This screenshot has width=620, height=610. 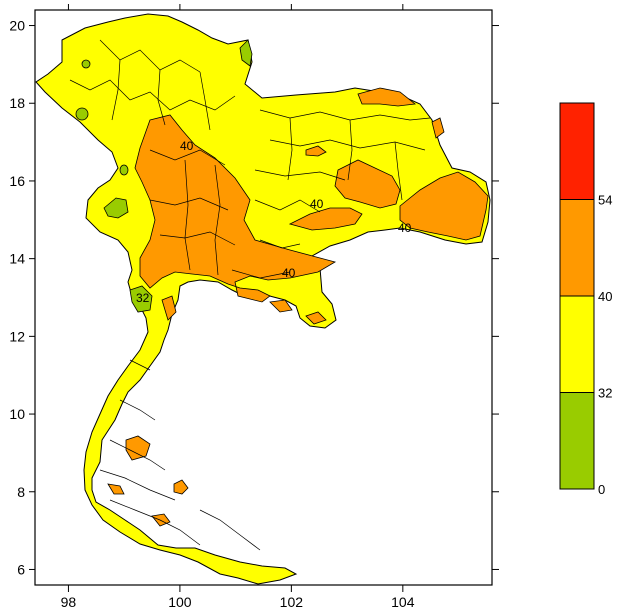 What do you see at coordinates (17, 336) in the screenshot?
I see `y-tick-label: 12` at bounding box center [17, 336].